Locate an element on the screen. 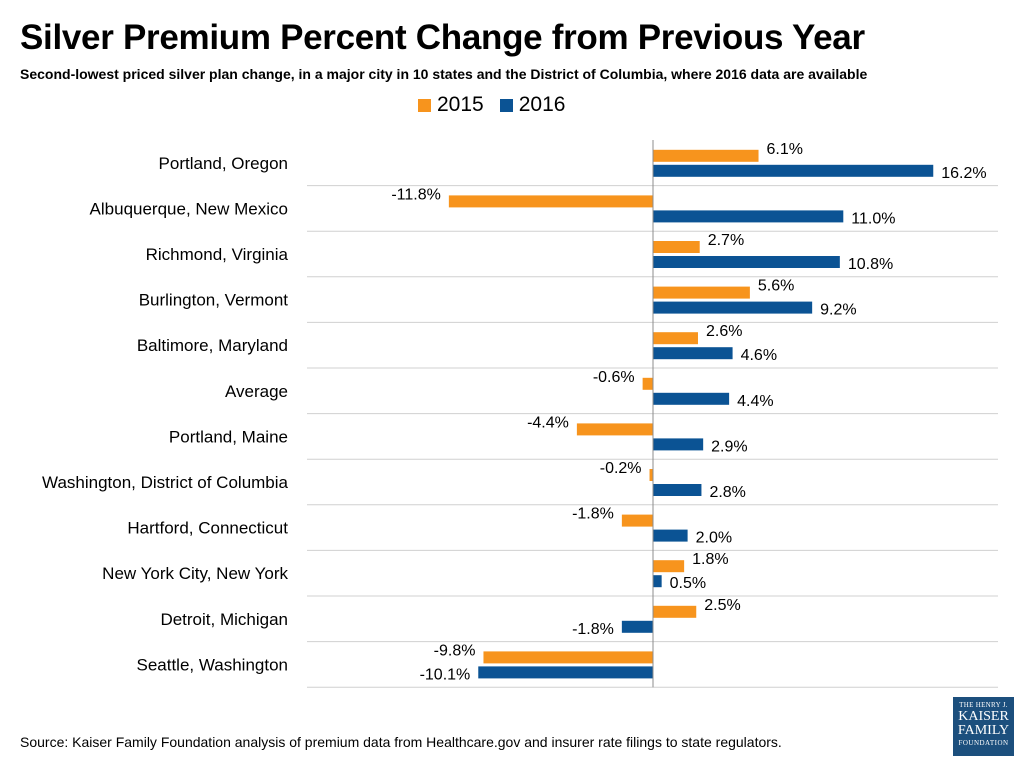 Image resolution: width=1024 pixels, height=768 pixels. bar-2015-richmond-virginia is located at coordinates (676, 247).